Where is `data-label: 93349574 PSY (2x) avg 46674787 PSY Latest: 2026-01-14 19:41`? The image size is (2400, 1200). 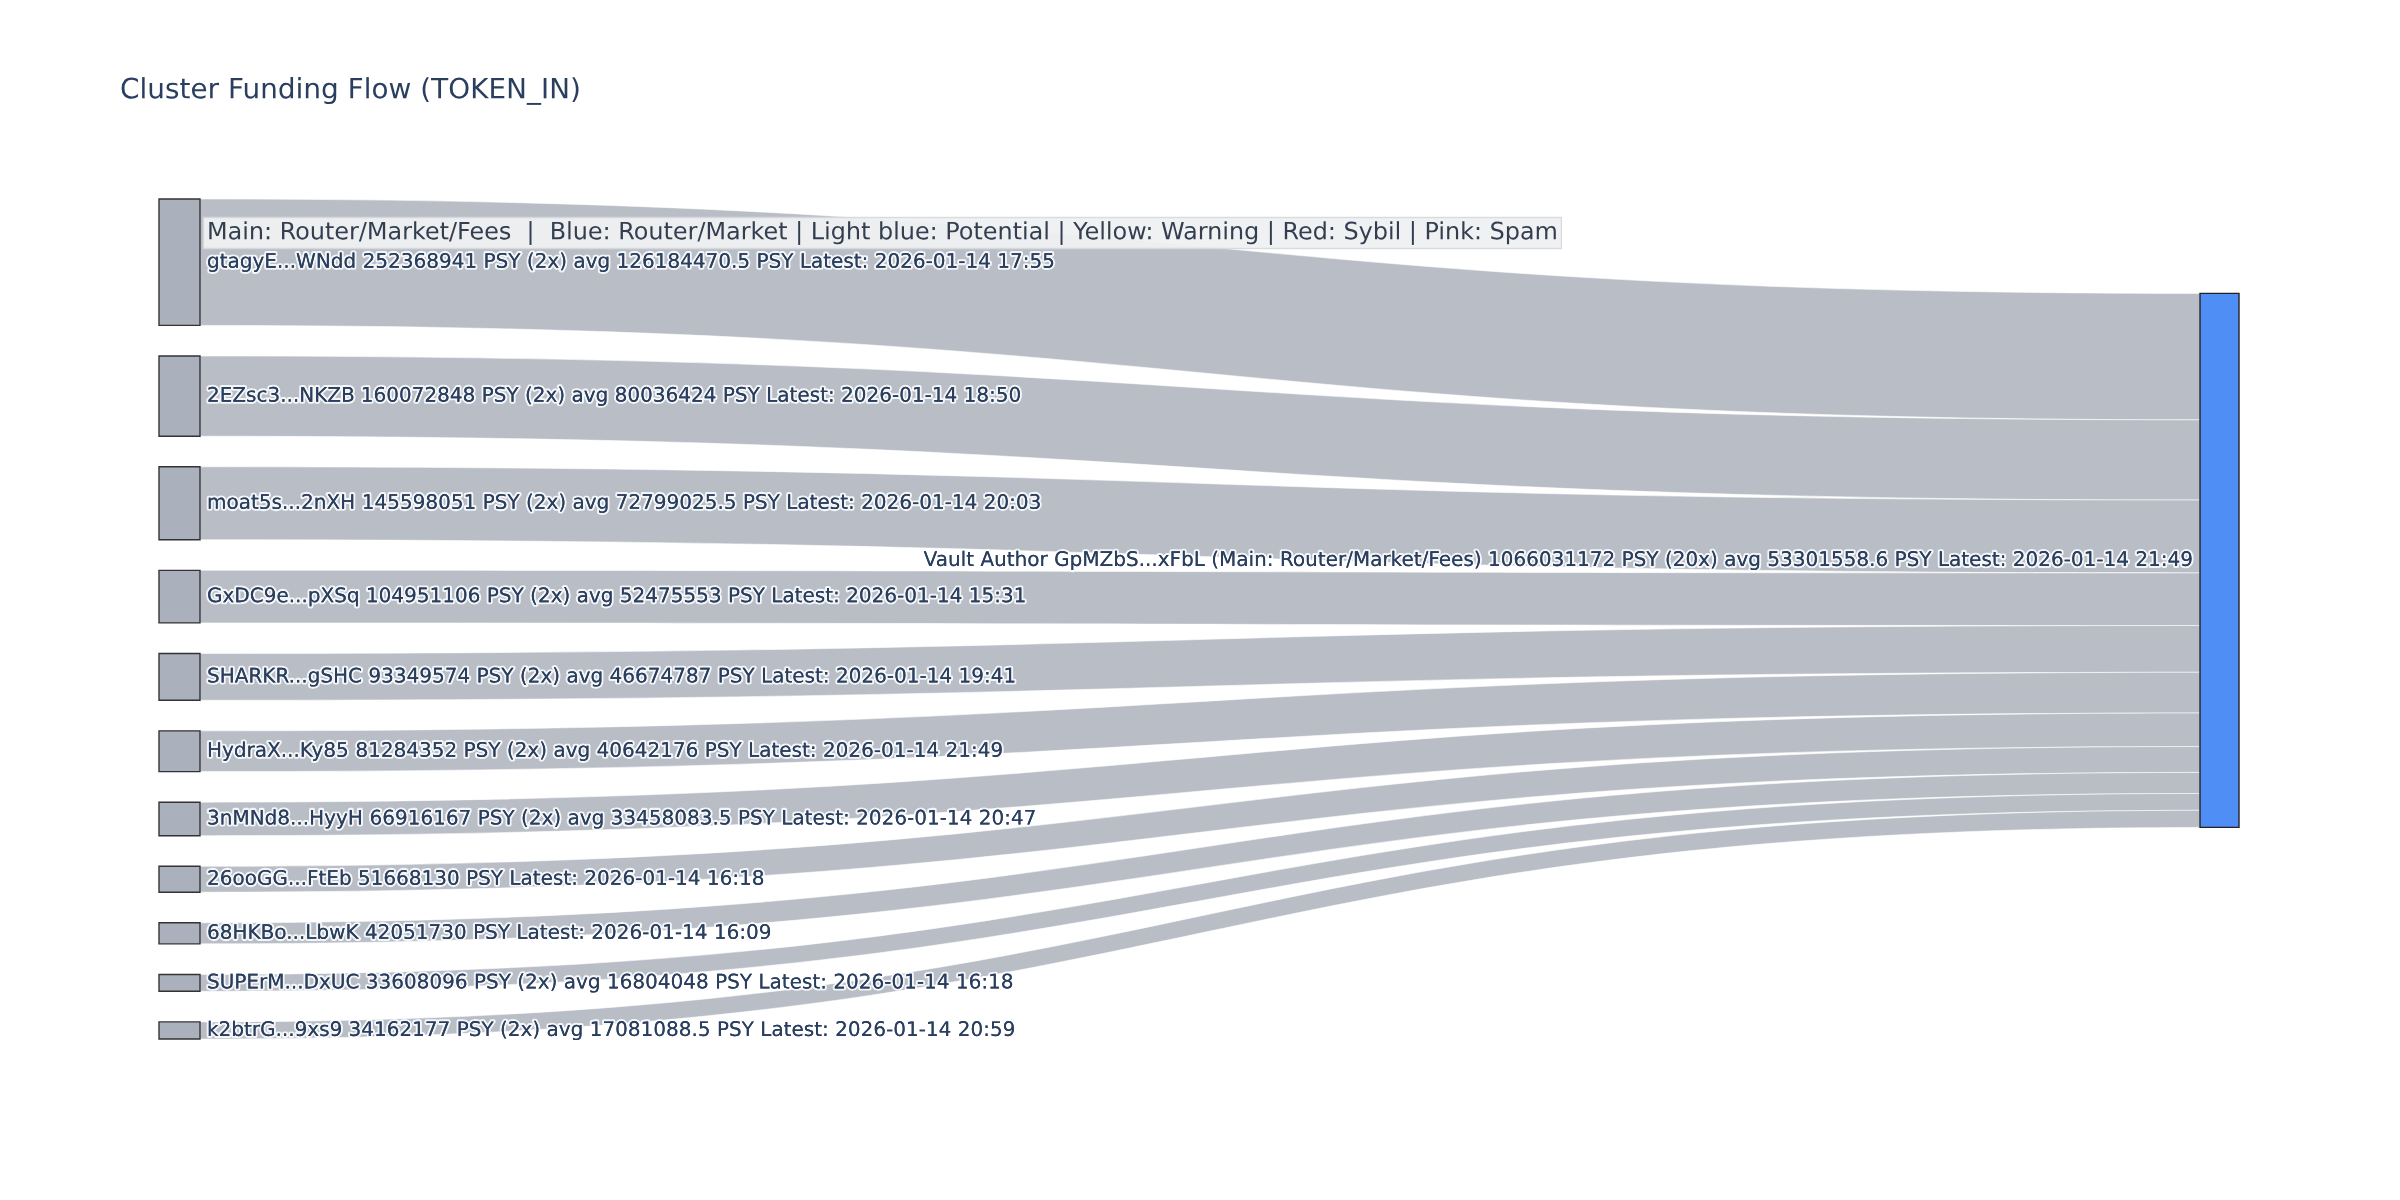
data-label: 93349574 PSY (2x) avg 46674787 PSY Latest: 2026-01-14 19:41 is located at coordinates (692, 677).